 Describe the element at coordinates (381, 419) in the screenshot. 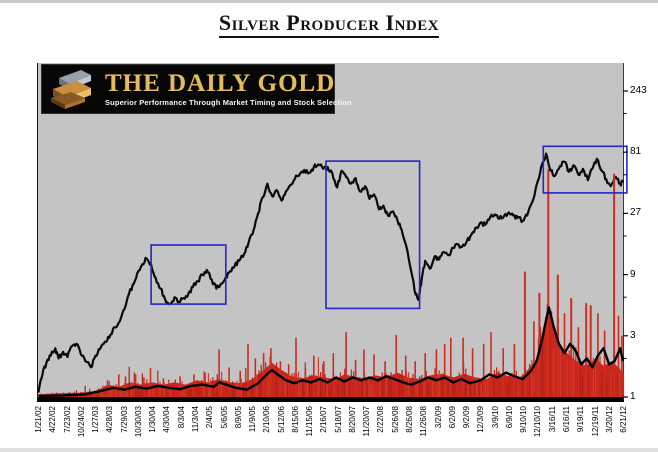

I see `x-tick-label: 2/22/08` at that location.